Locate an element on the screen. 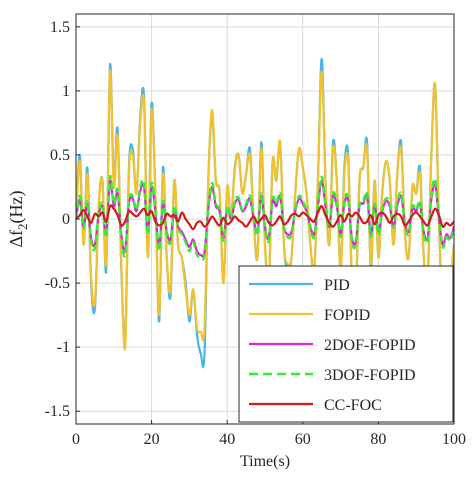  legend-label-3dof-fopid: 3DOF-FOPID is located at coordinates (370, 375).